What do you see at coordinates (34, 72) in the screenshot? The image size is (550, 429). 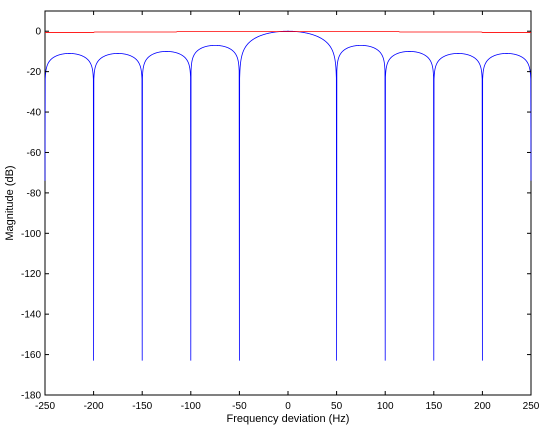 I see `y-tick-label: -20` at bounding box center [34, 72].